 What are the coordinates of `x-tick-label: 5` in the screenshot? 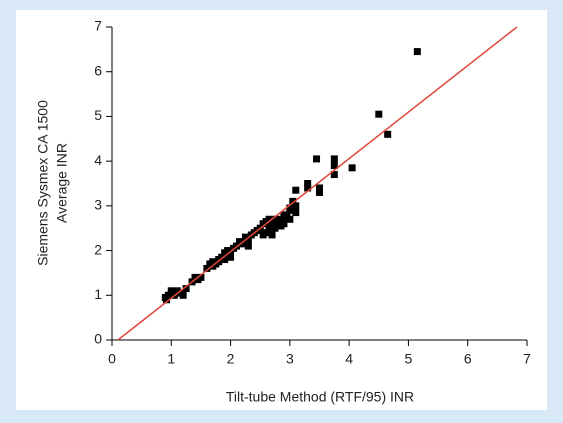 It's located at (409, 359).